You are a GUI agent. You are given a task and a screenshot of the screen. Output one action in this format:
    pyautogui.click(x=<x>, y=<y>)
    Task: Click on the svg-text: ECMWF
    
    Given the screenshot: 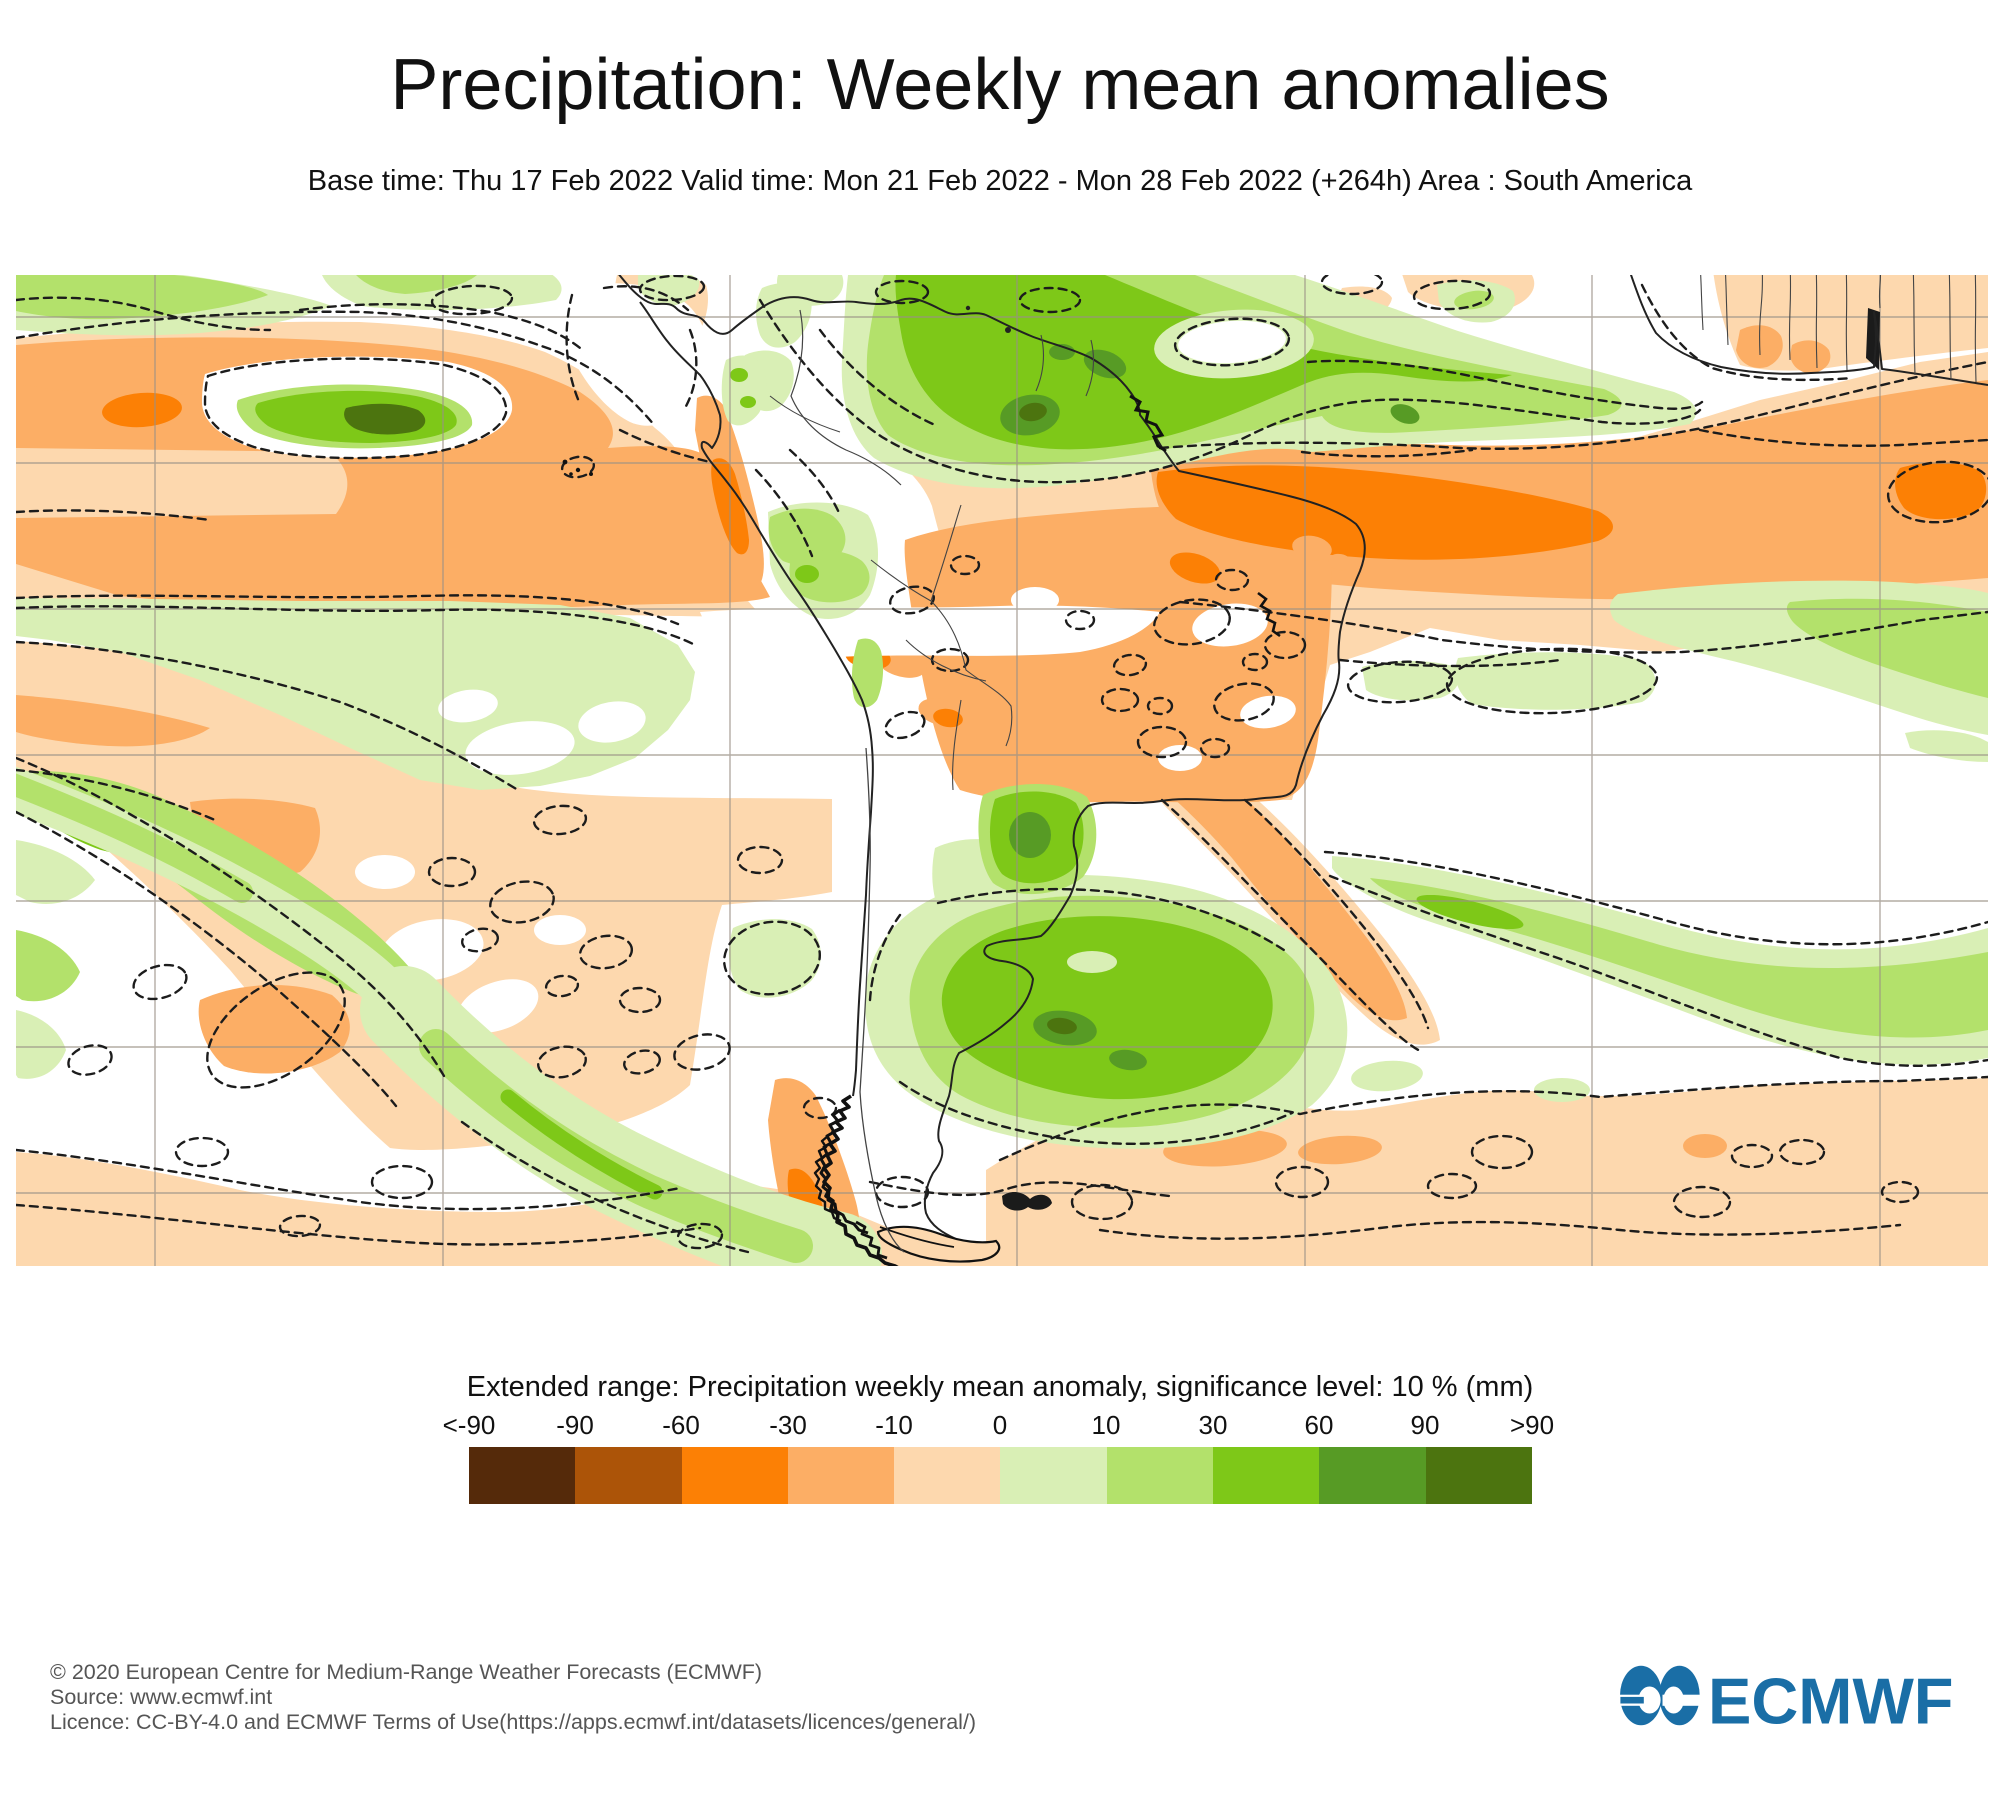 What is the action you would take?
    pyautogui.click(x=1831, y=1701)
    